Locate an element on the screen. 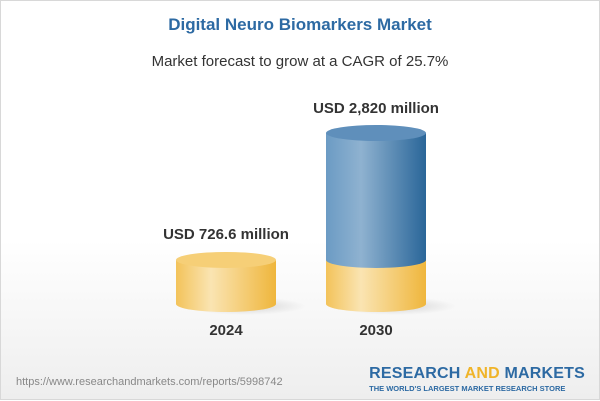  chart-title: Digital Neuro Biomarkers Market is located at coordinates (300, 24).